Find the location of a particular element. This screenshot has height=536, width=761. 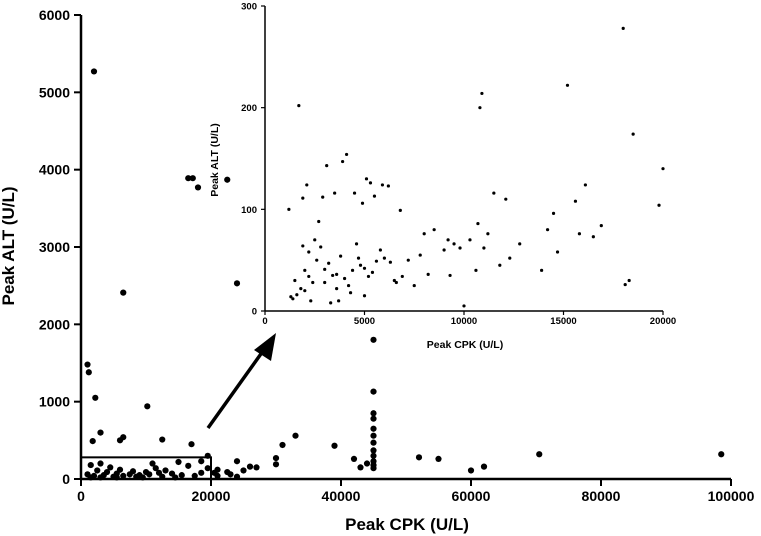

main-x-tick-label: 80000 is located at coordinates (601, 496).